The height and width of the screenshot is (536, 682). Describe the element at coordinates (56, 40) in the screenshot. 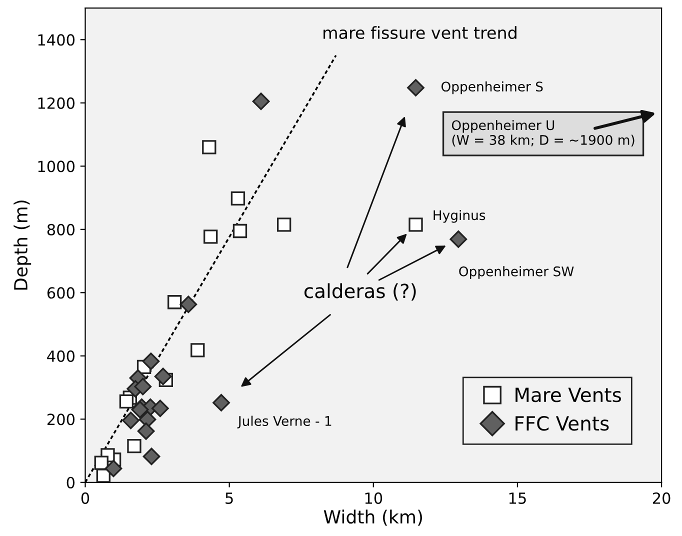

I see `y-tick-label: 1400` at that location.